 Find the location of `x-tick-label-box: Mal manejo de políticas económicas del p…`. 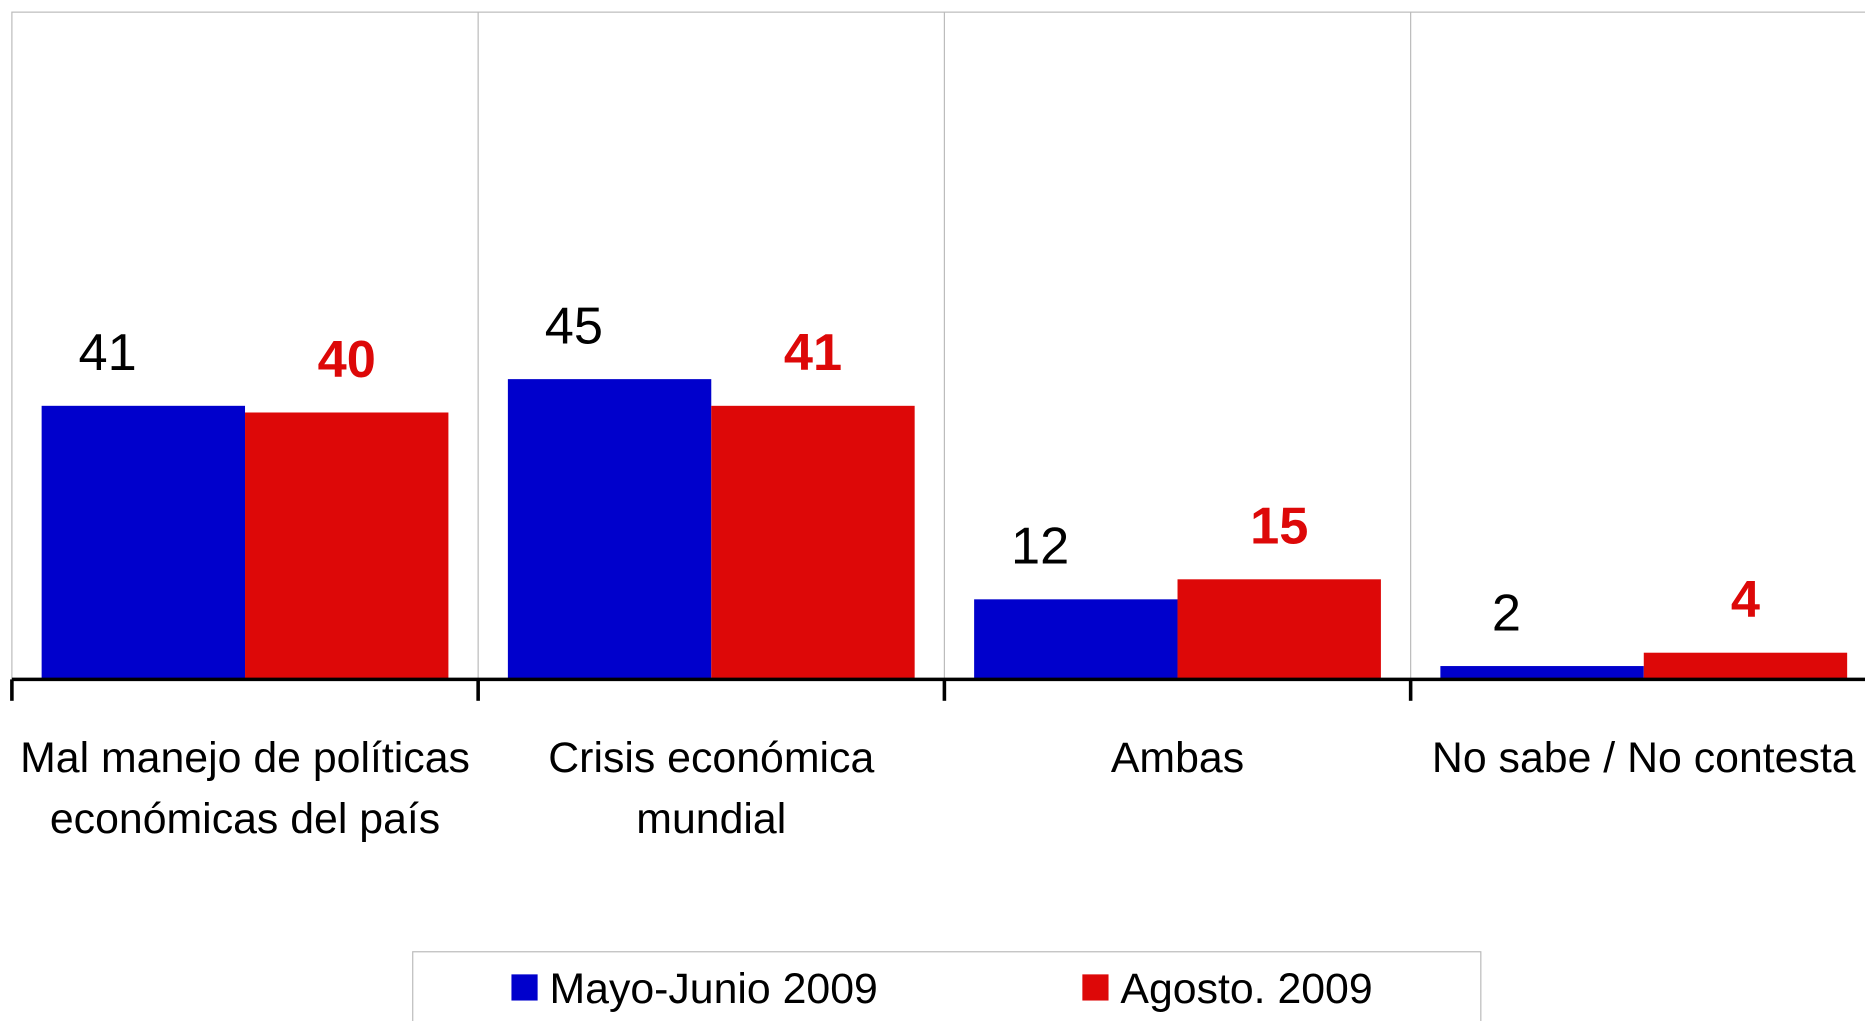

x-tick-label-box: Mal manejo de políticas económicas del p… is located at coordinates (245, 787).